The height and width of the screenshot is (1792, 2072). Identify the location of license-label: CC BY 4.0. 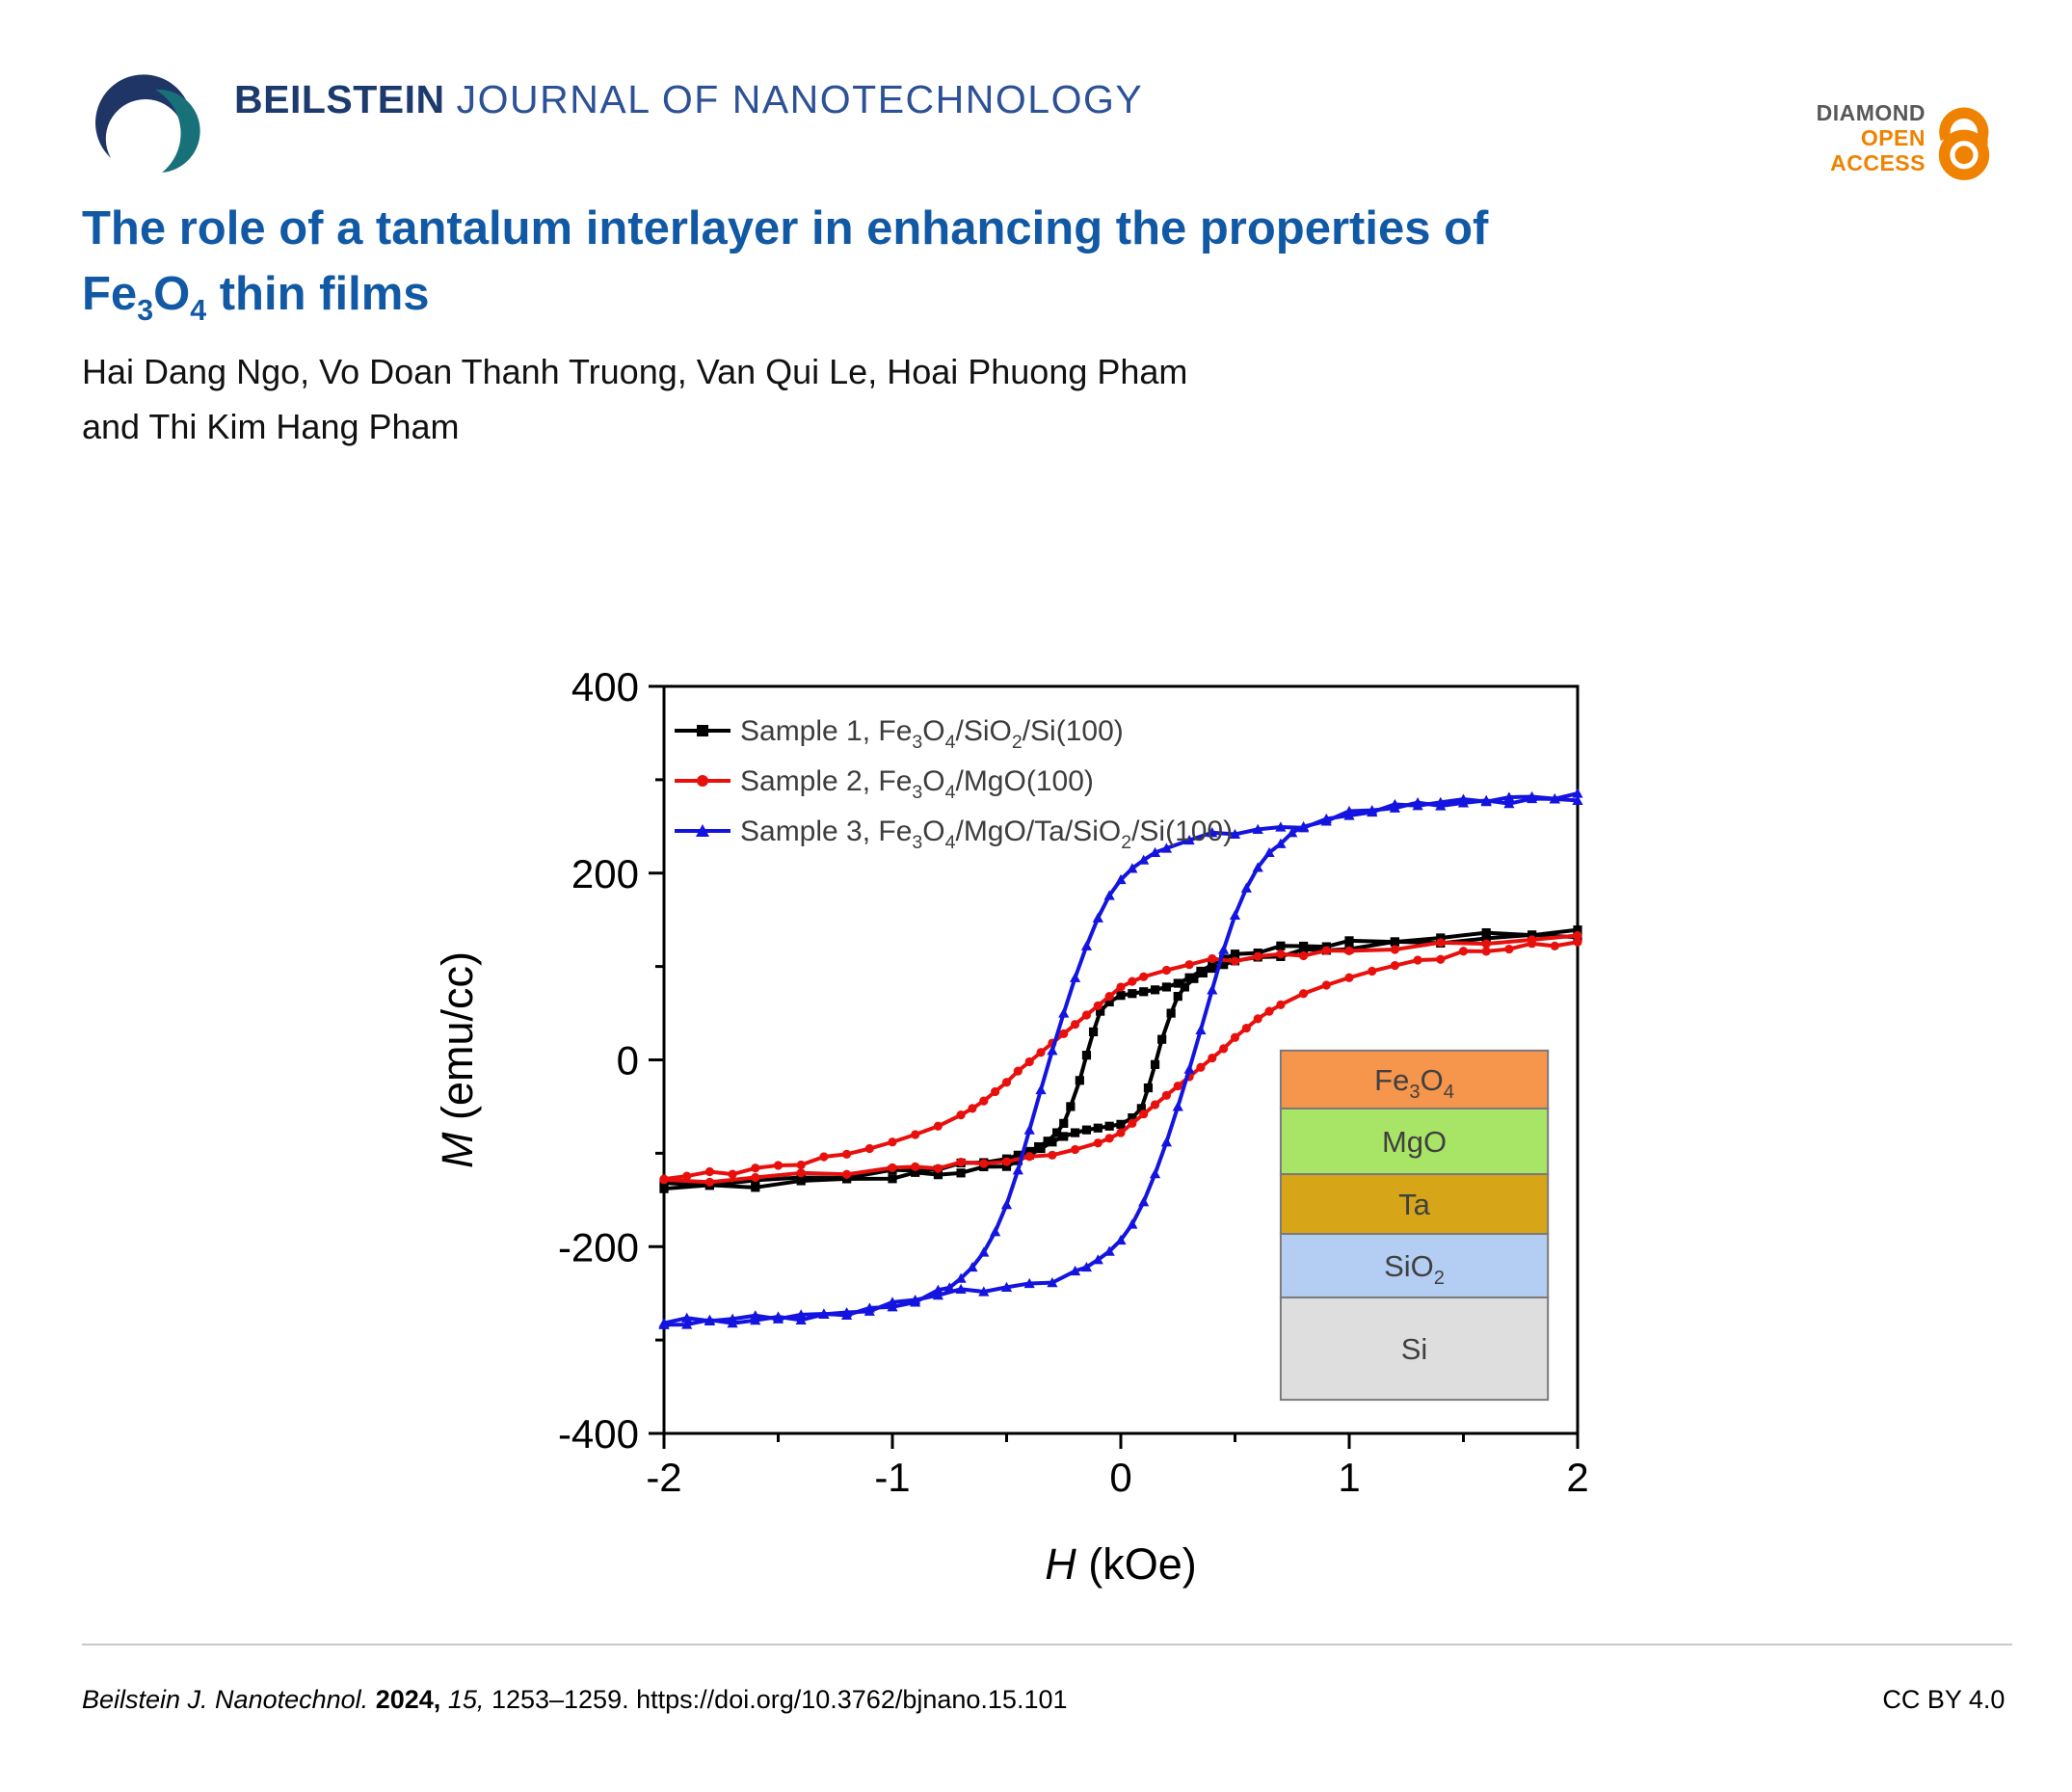
(1944, 1699).